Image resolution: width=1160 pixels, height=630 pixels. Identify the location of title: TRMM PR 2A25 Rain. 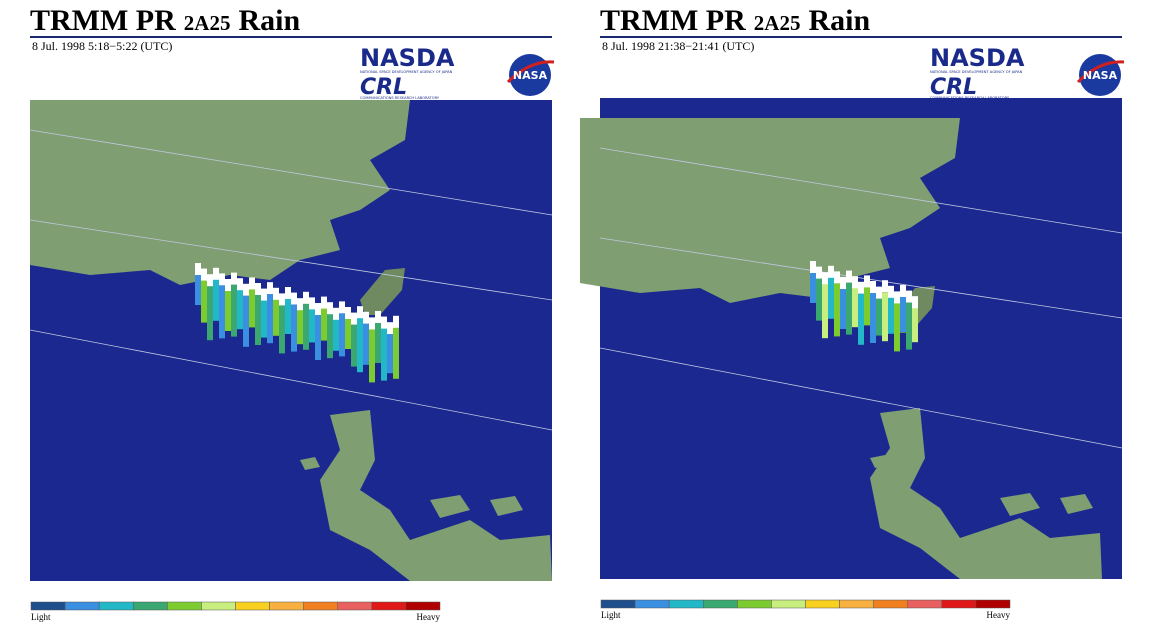
(165, 20).